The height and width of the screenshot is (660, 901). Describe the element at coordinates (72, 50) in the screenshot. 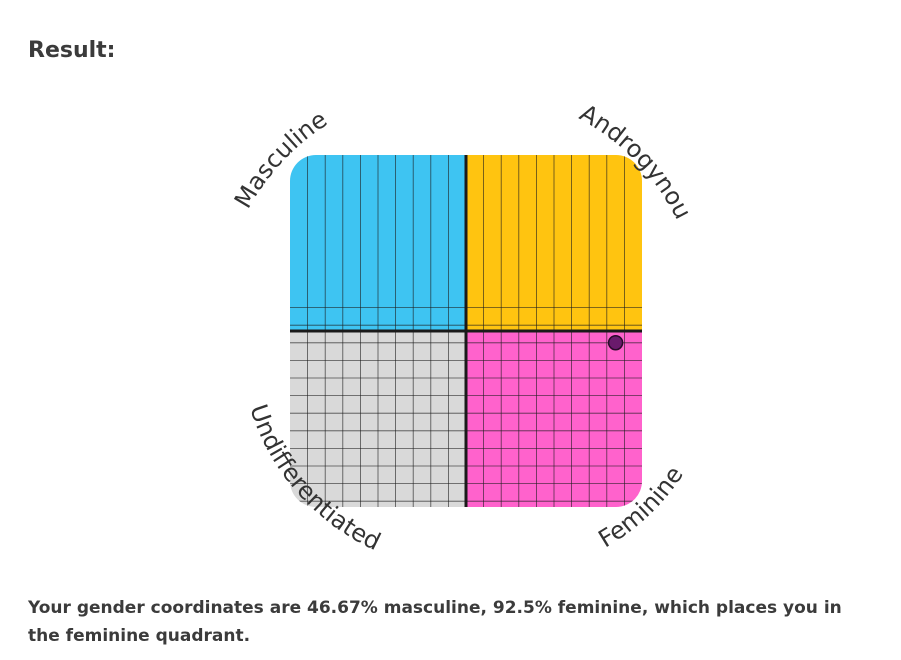

I see `result-heading: Result:` at that location.